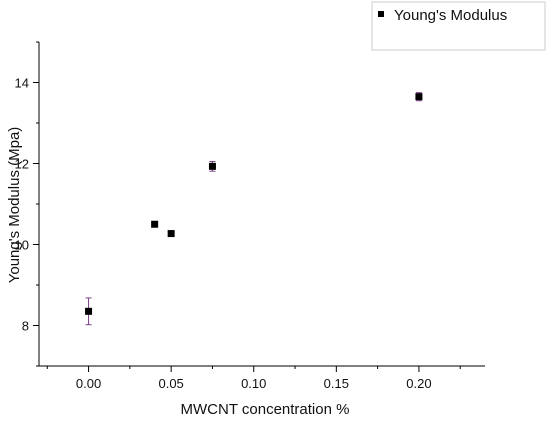 The height and width of the screenshot is (421, 550). Describe the element at coordinates (88, 383) in the screenshot. I see `x-tick-label: 0.00` at that location.